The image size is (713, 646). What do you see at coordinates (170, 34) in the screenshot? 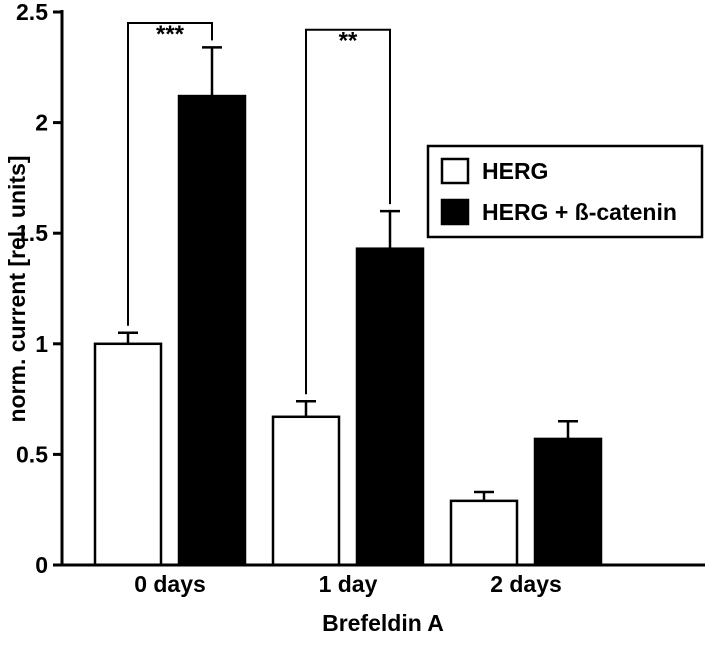
I see `significance-label-0-days: ***` at bounding box center [170, 34].